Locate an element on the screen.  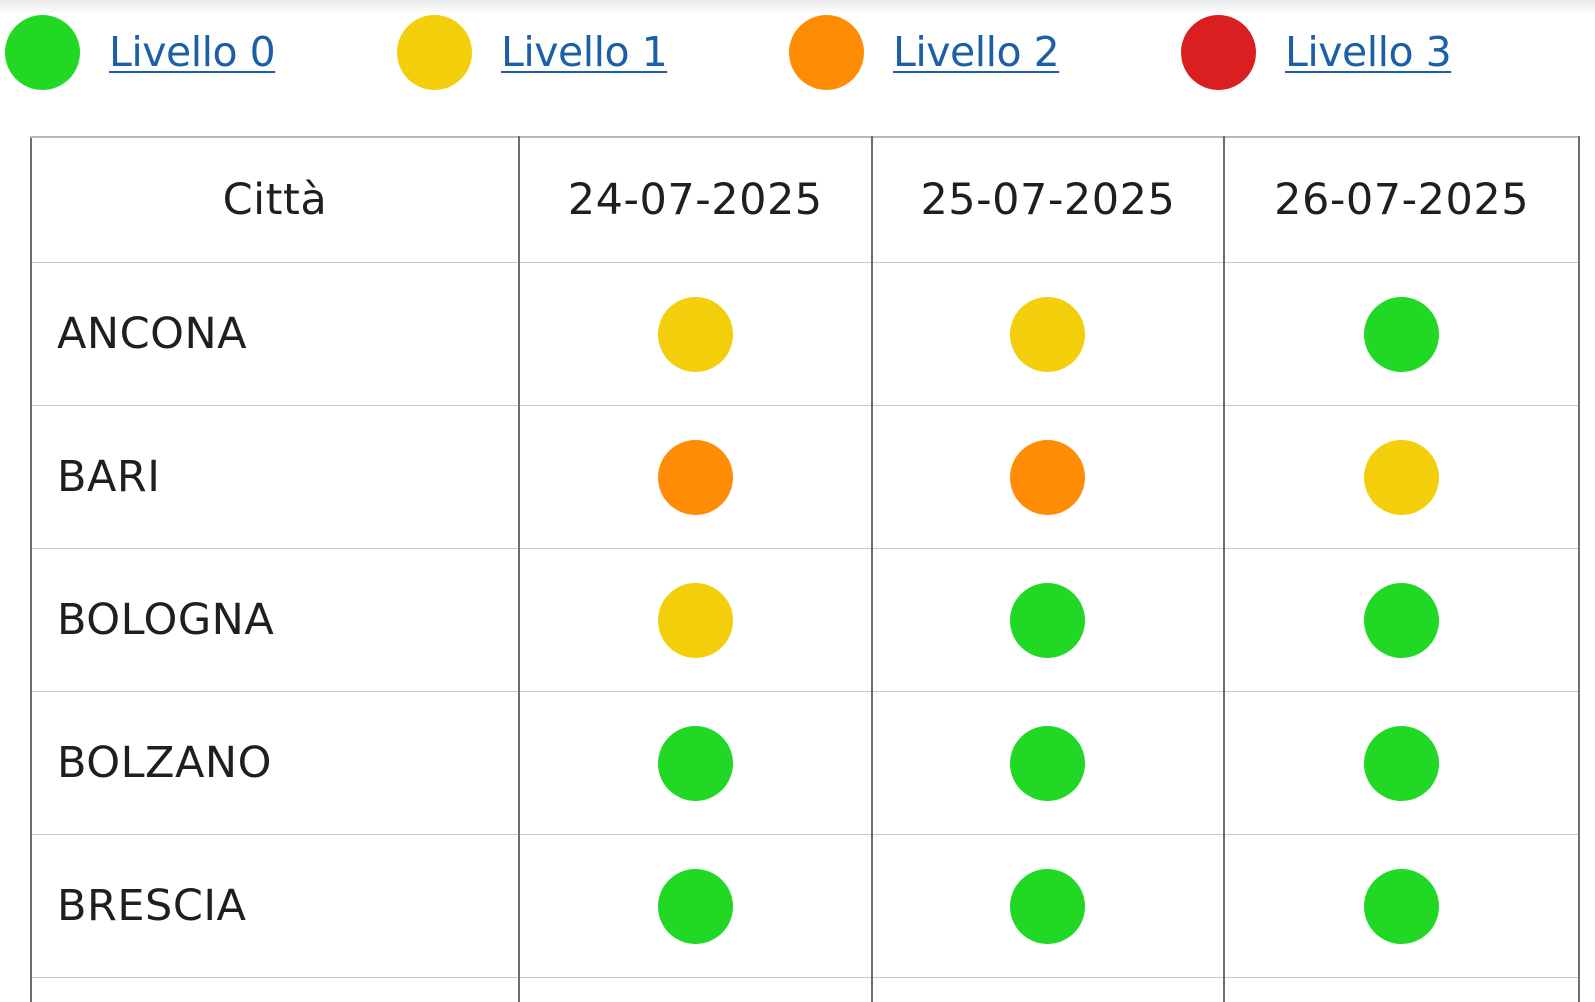
level-1-dot-icon is located at coordinates (434, 52).